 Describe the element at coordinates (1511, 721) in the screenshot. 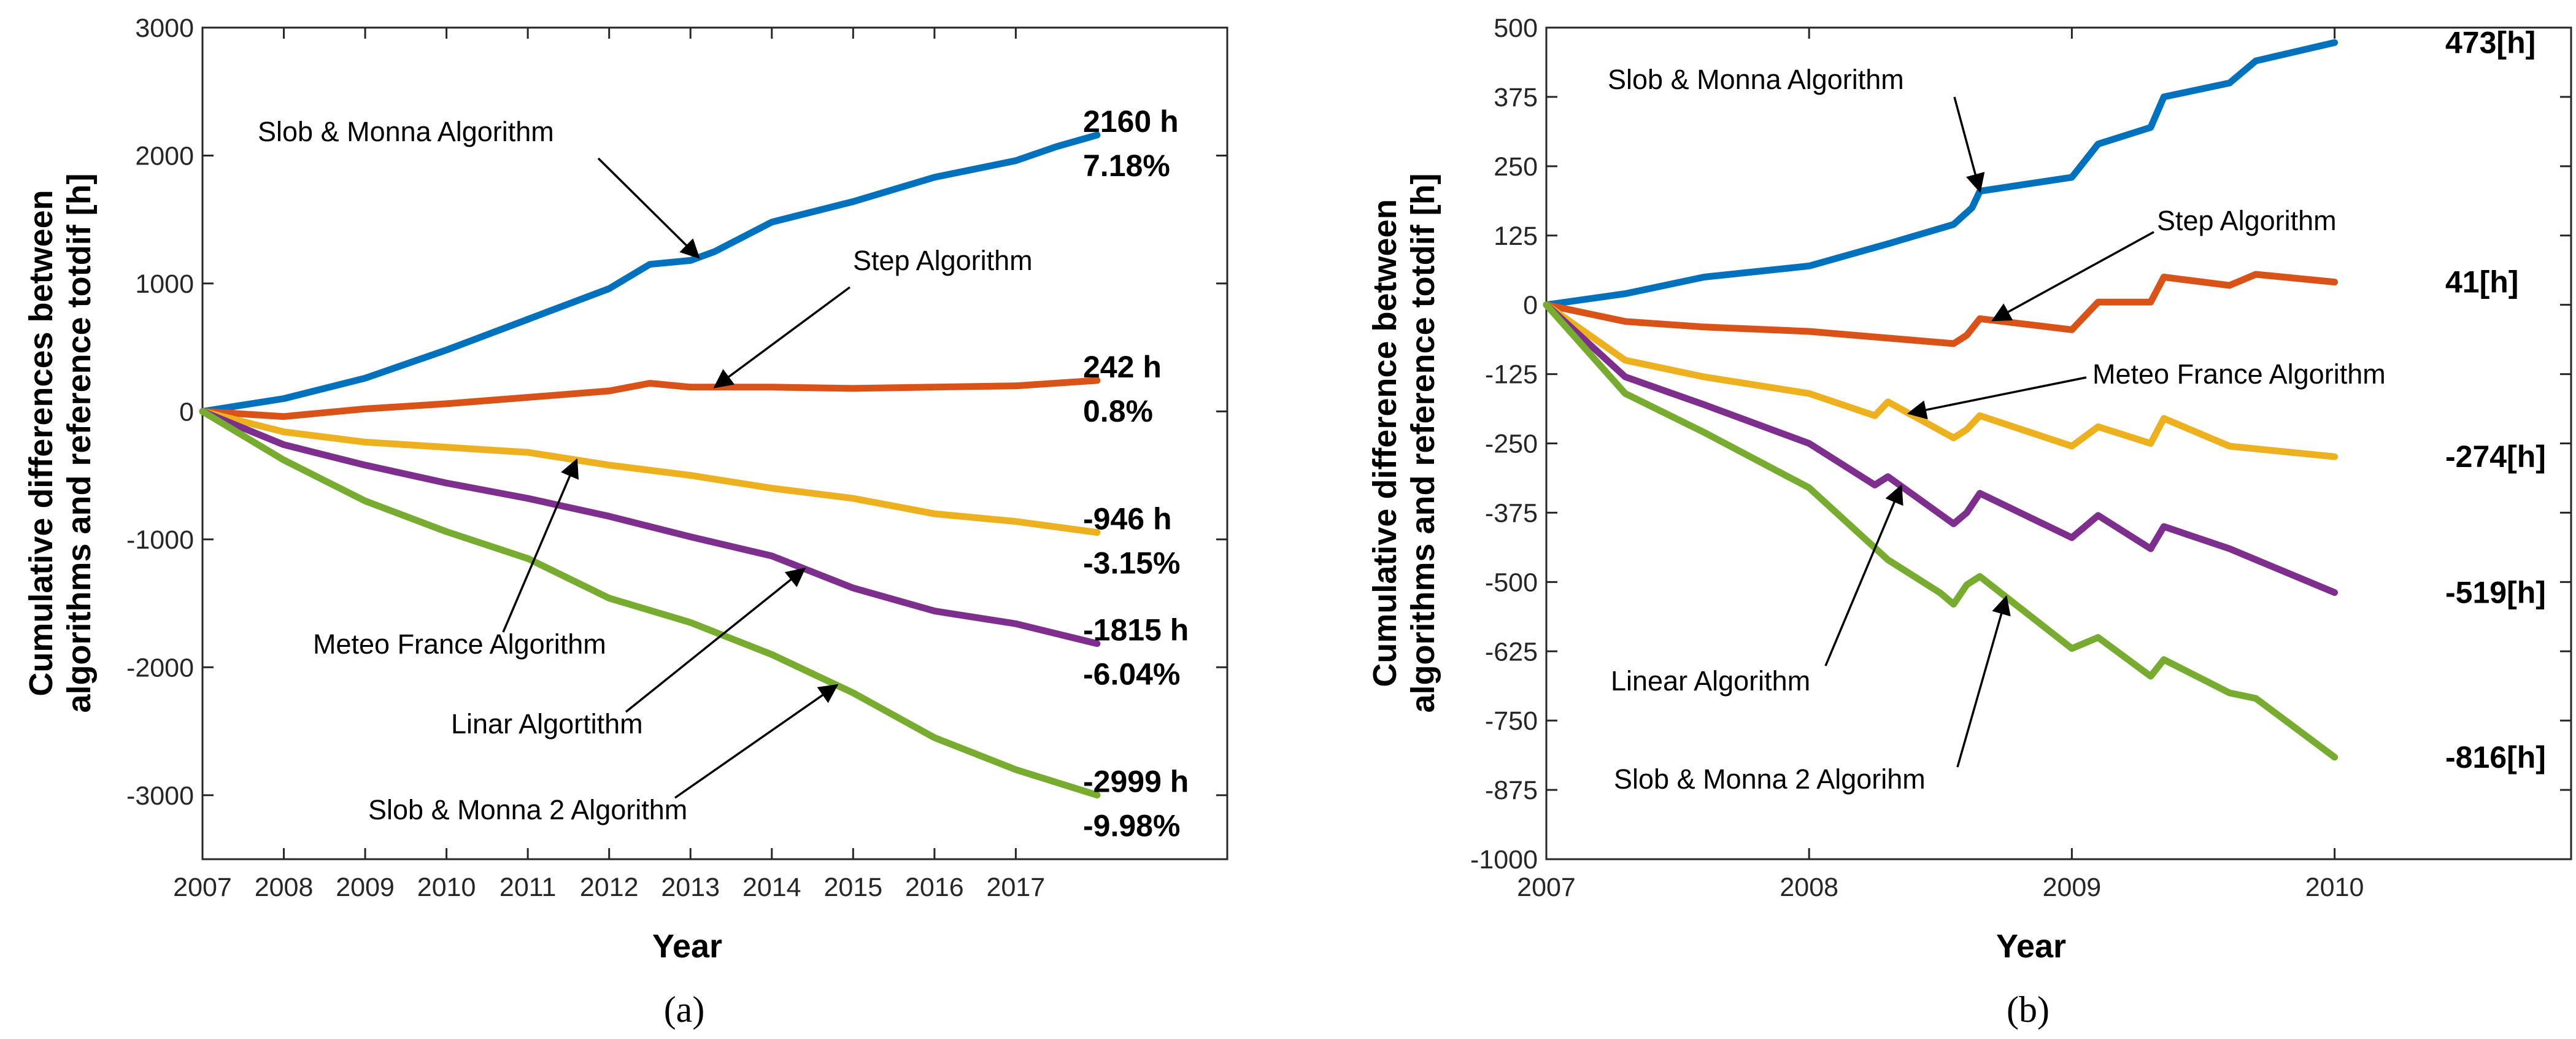

I see `y-tick-label: -750` at that location.